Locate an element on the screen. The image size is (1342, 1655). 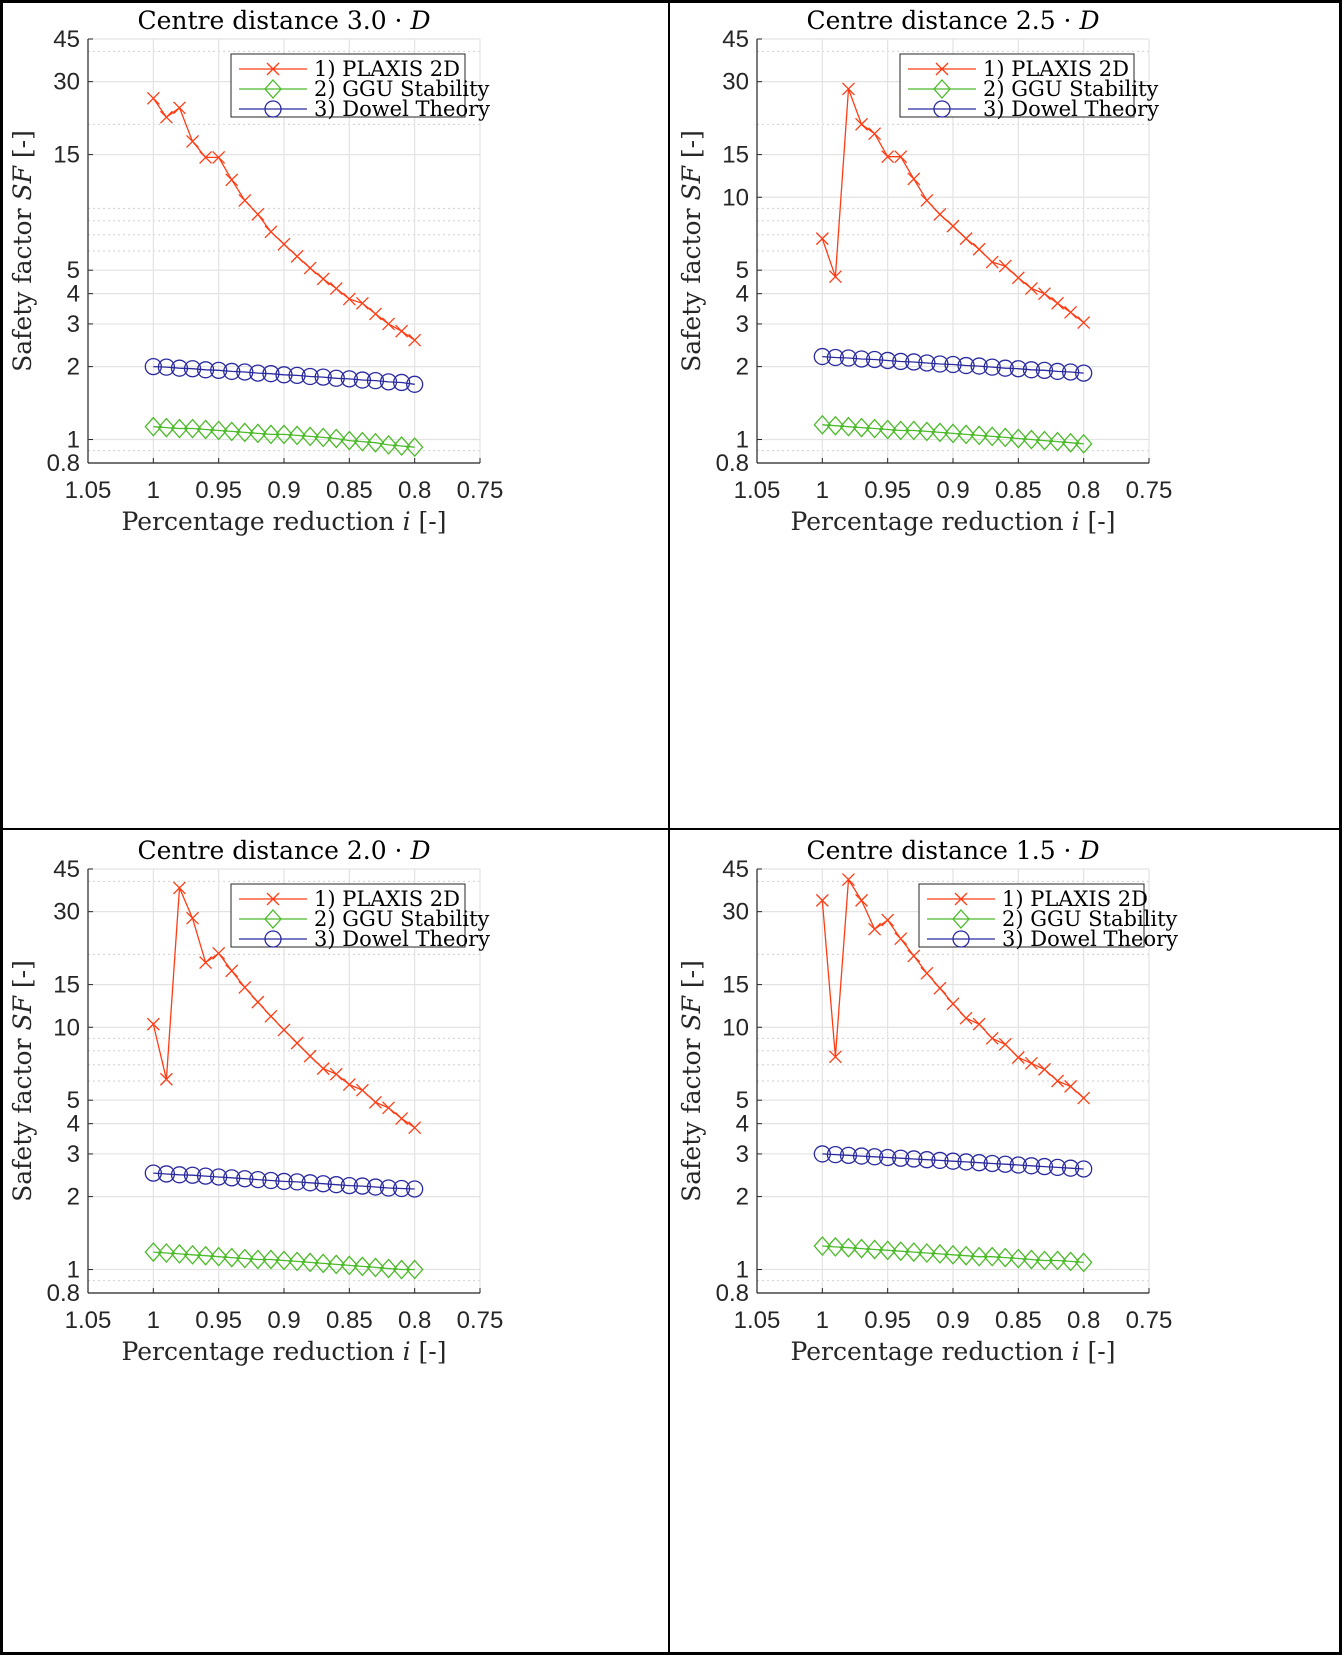
x-axis-label: Percentage reduction i [-] is located at coordinates (284, 1351).